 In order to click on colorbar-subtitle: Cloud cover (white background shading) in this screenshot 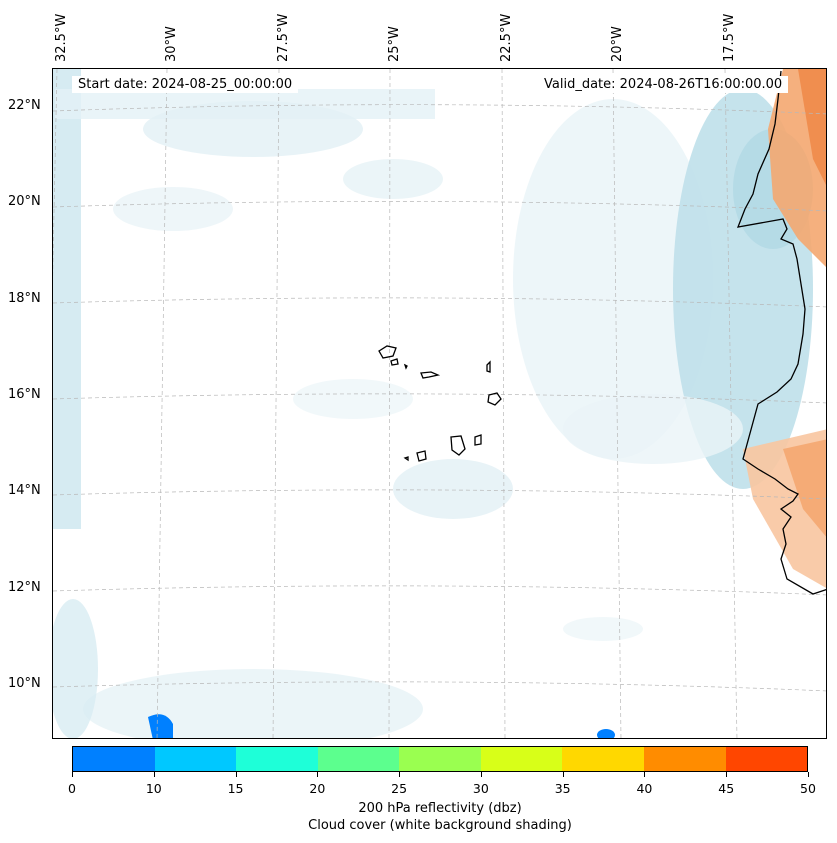, I will do `click(440, 825)`.